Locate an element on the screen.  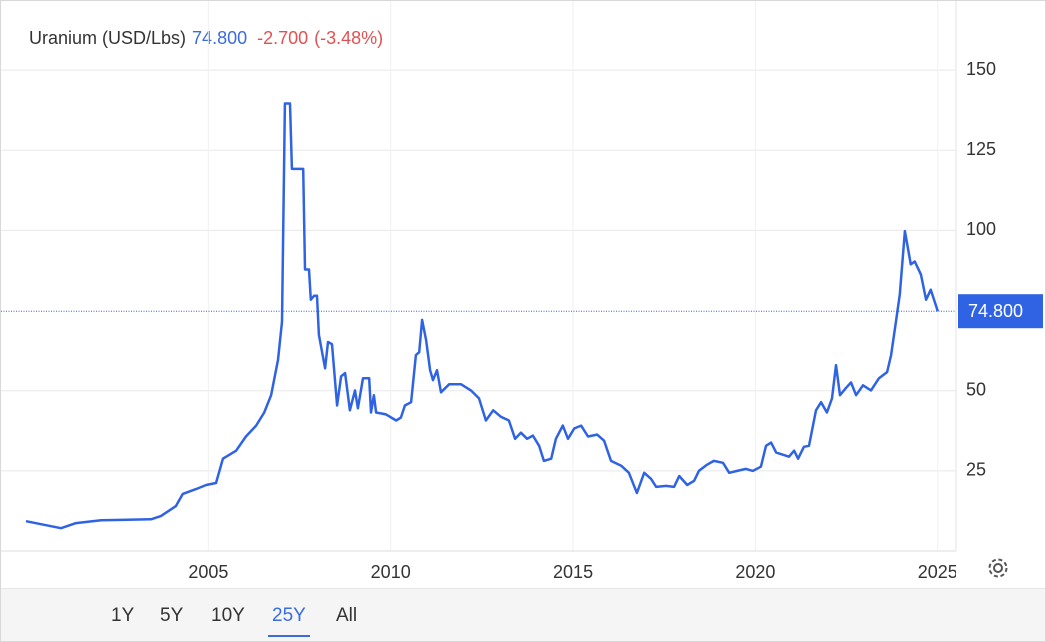
y-tick-label: 50 is located at coordinates (976, 389).